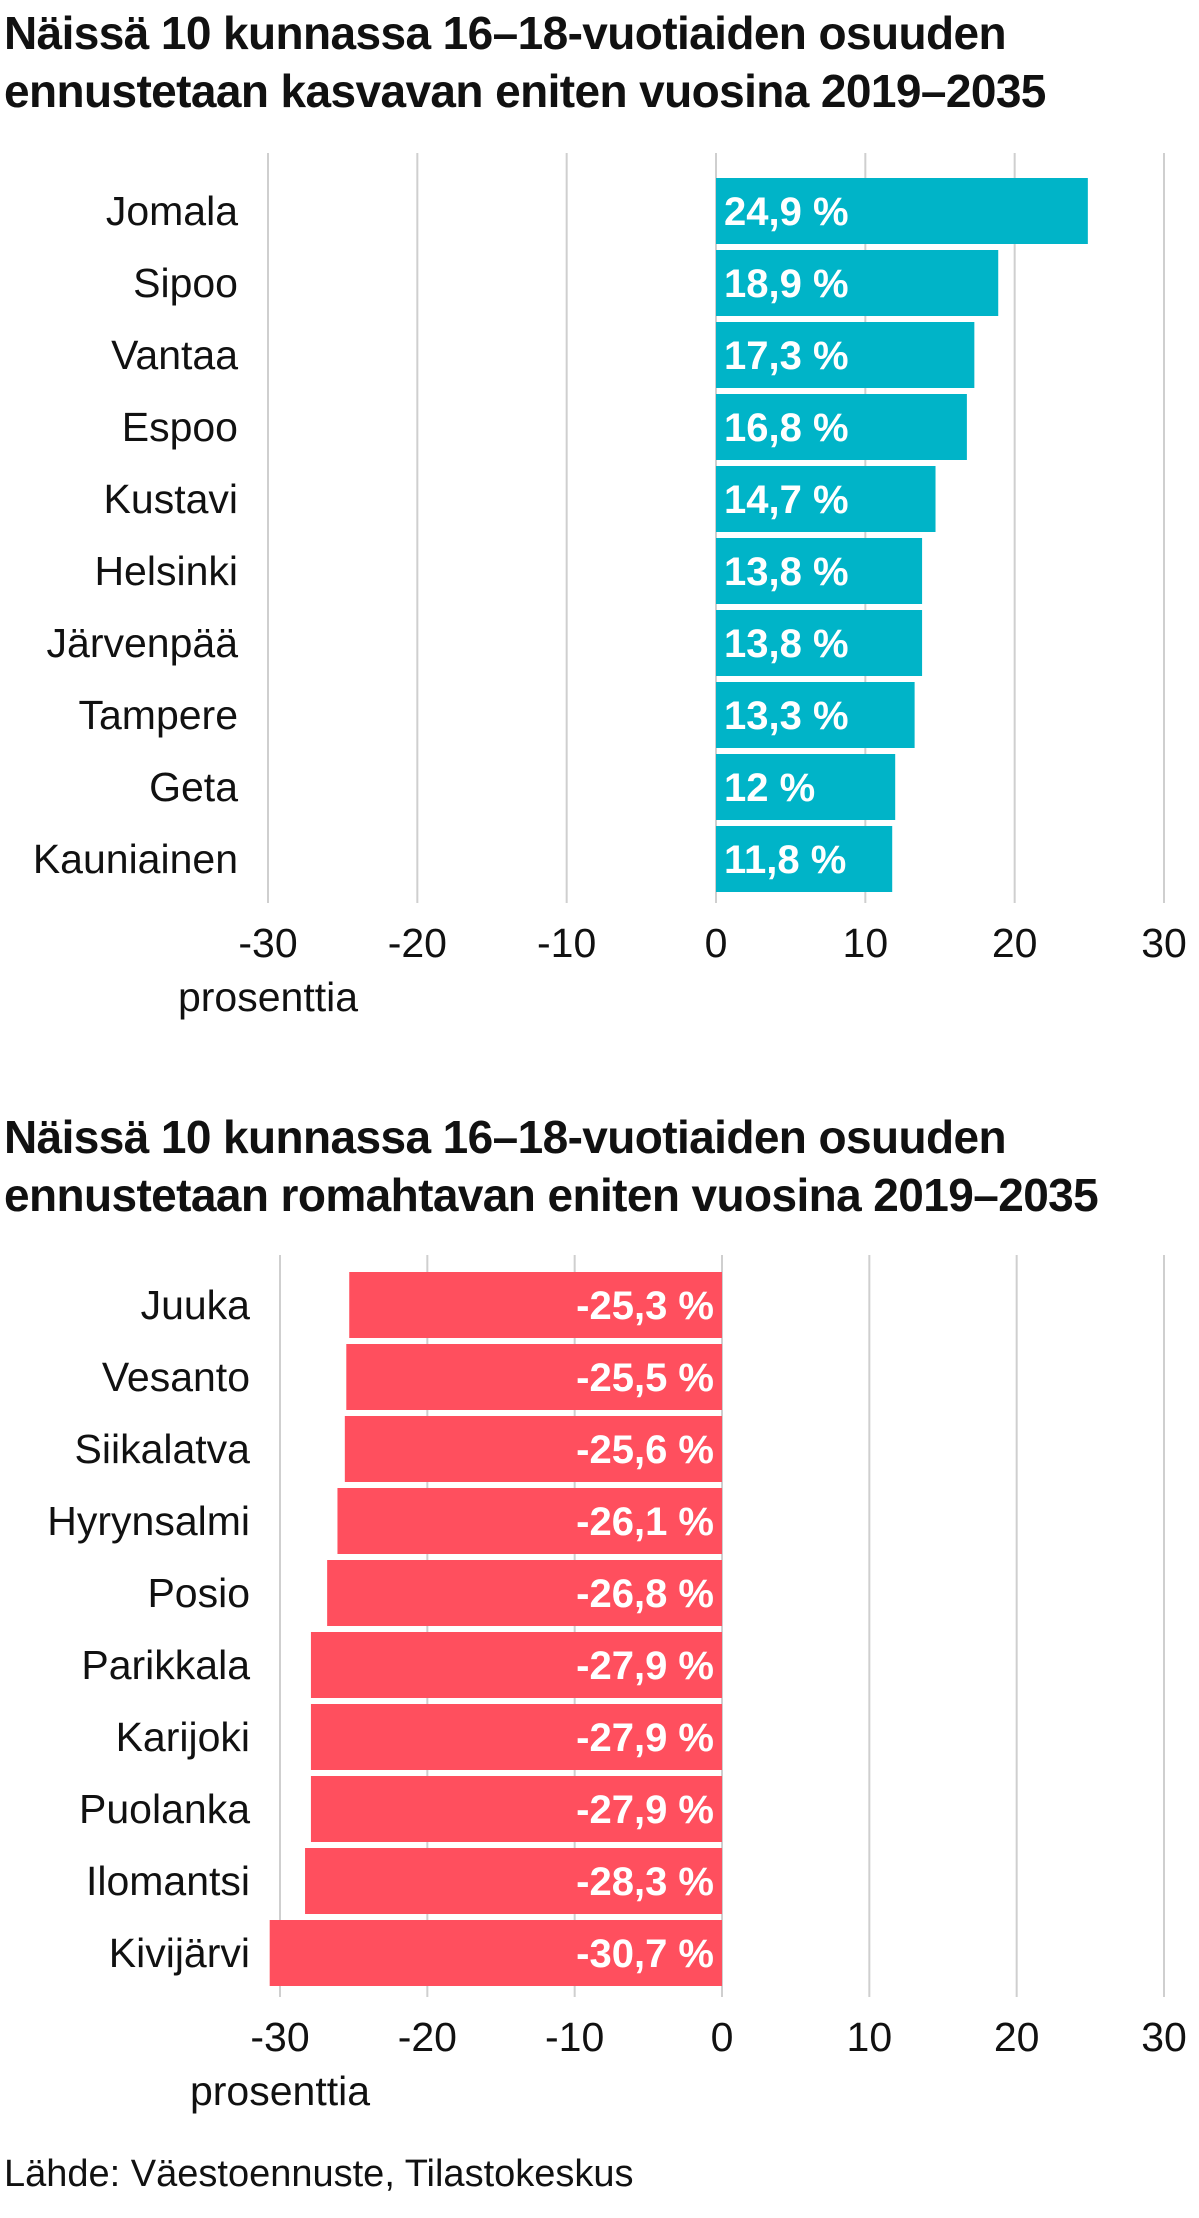 Image resolution: width=1199 pixels, height=2218 pixels. I want to click on category-label: Kustavi, so click(171, 499).